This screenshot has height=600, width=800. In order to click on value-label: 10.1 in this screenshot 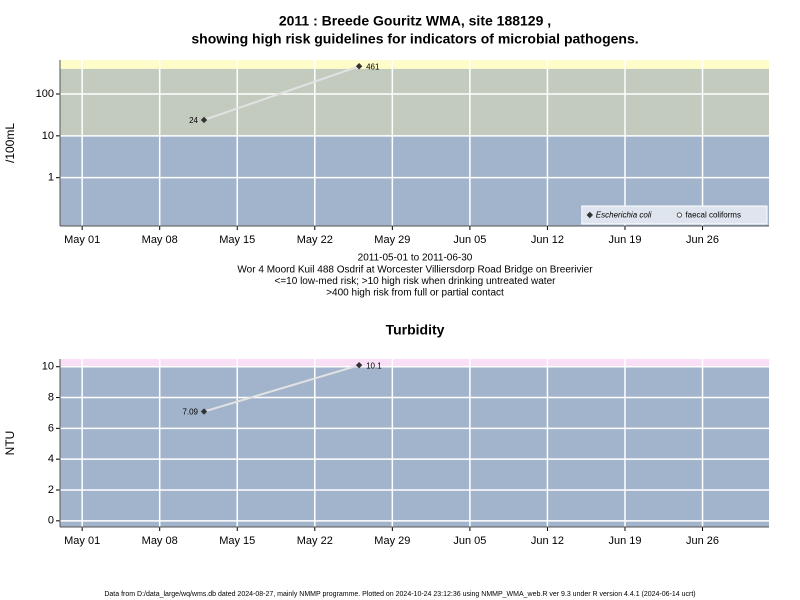, I will do `click(374, 365)`.